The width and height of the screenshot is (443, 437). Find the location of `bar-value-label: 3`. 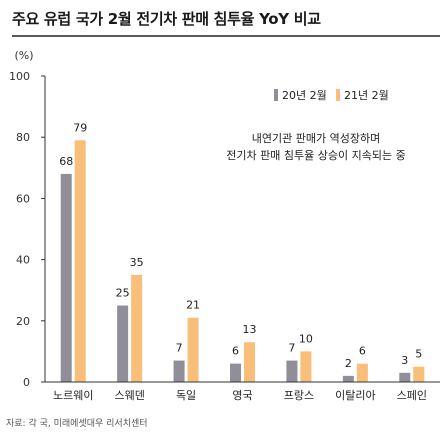

bar-value-label: 3 is located at coordinates (404, 360).